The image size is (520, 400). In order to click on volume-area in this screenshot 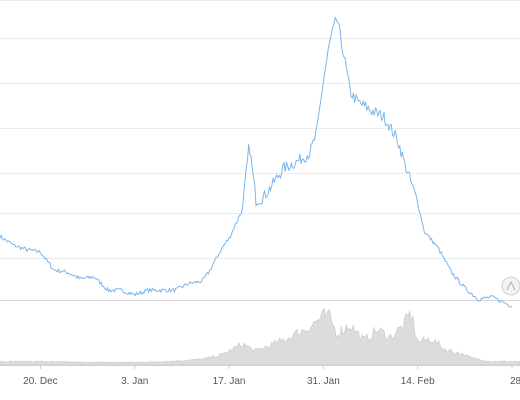, I will do `click(260, 337)`.